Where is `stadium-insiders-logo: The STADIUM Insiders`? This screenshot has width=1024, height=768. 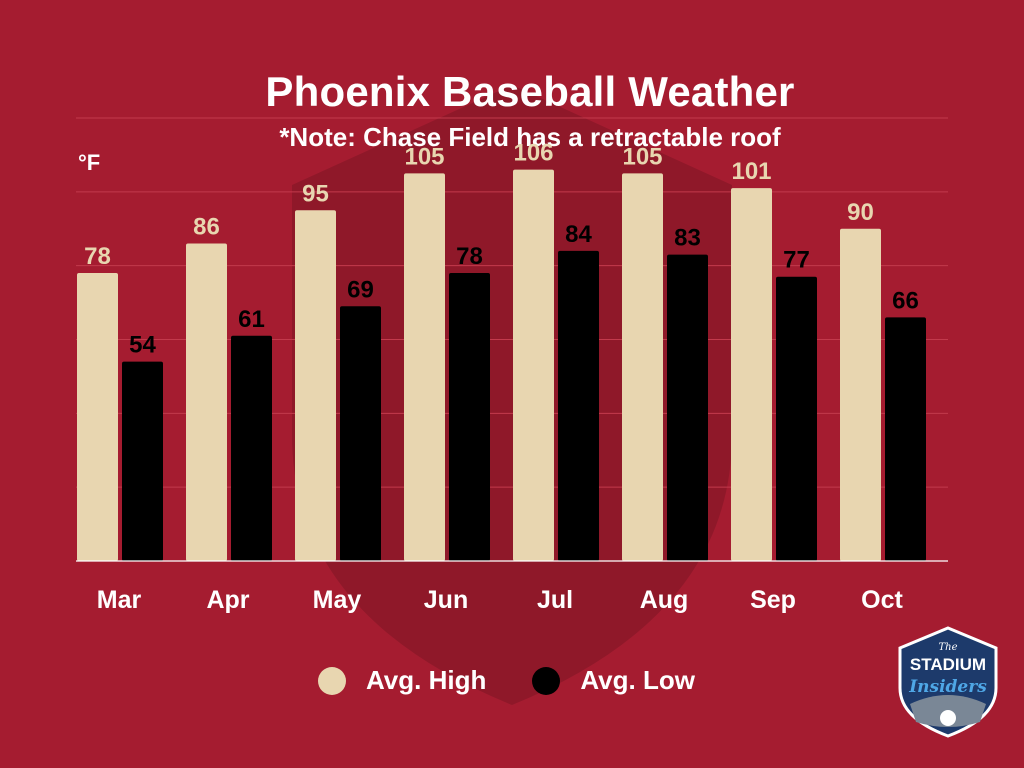
stadium-insiders-logo: The STADIUM Insiders is located at coordinates (948, 682).